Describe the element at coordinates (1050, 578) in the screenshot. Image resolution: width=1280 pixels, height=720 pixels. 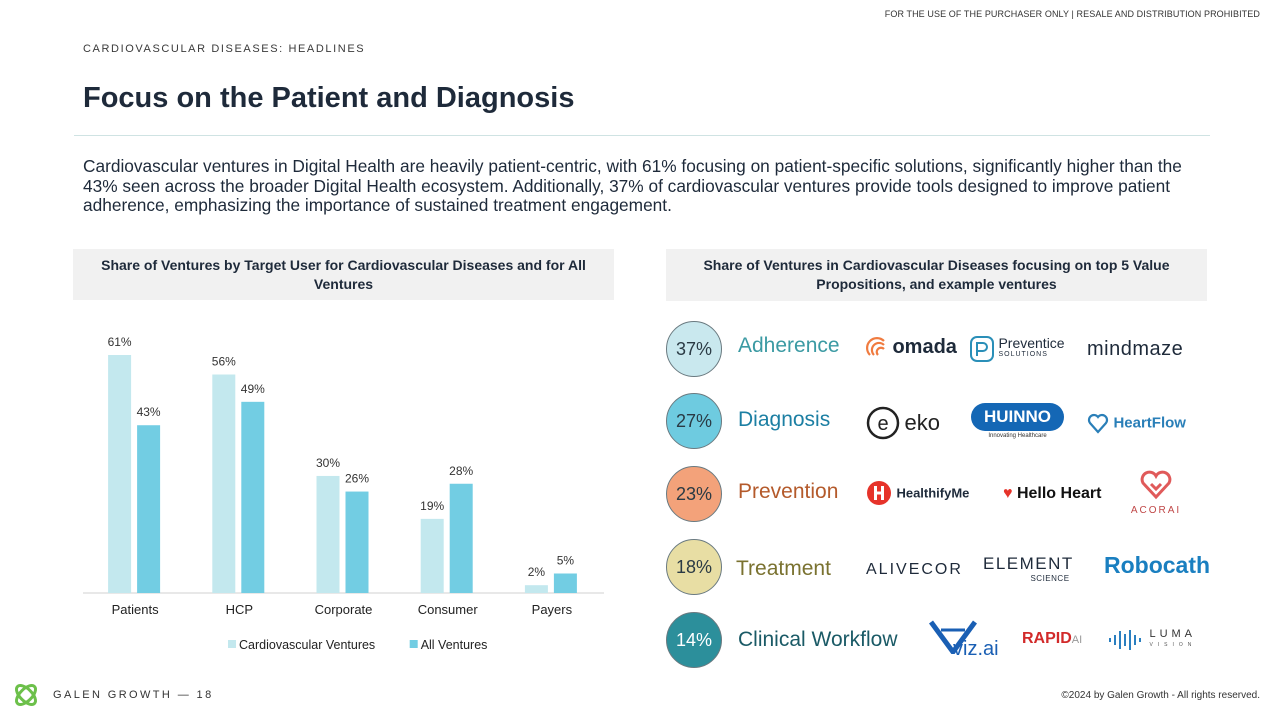
I see `logo-subtext: SCIENCE` at that location.